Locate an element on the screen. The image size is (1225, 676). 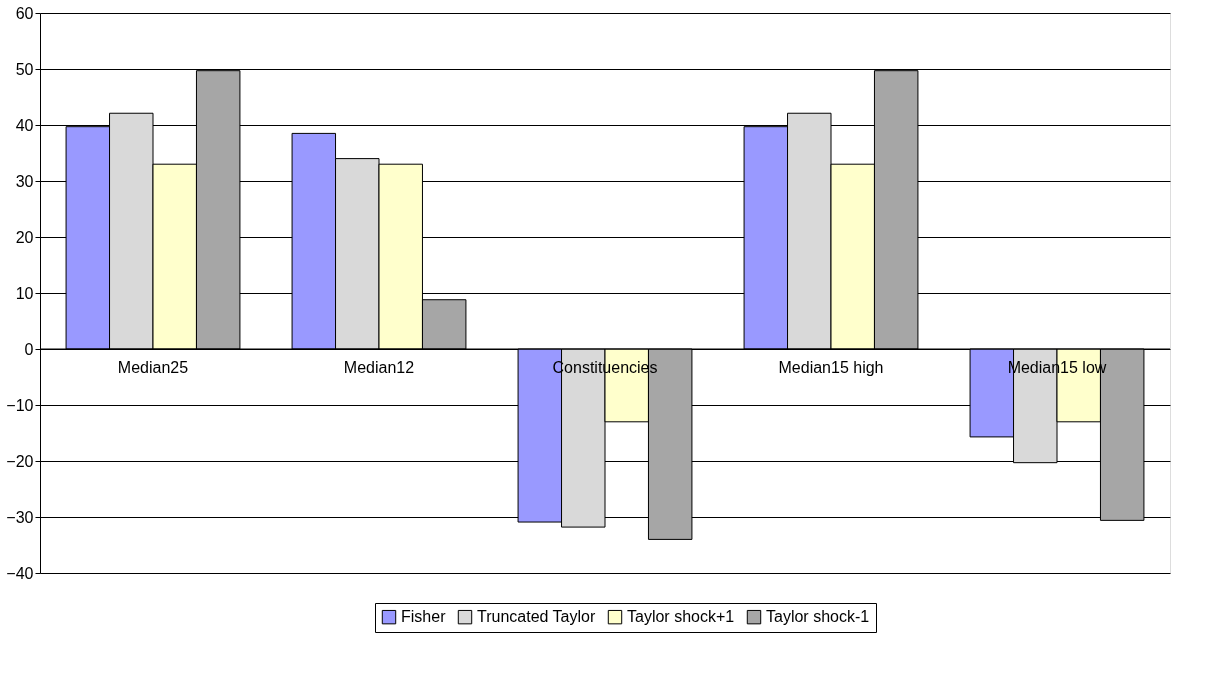
legend-label: Truncated Taylor is located at coordinates (536, 617).